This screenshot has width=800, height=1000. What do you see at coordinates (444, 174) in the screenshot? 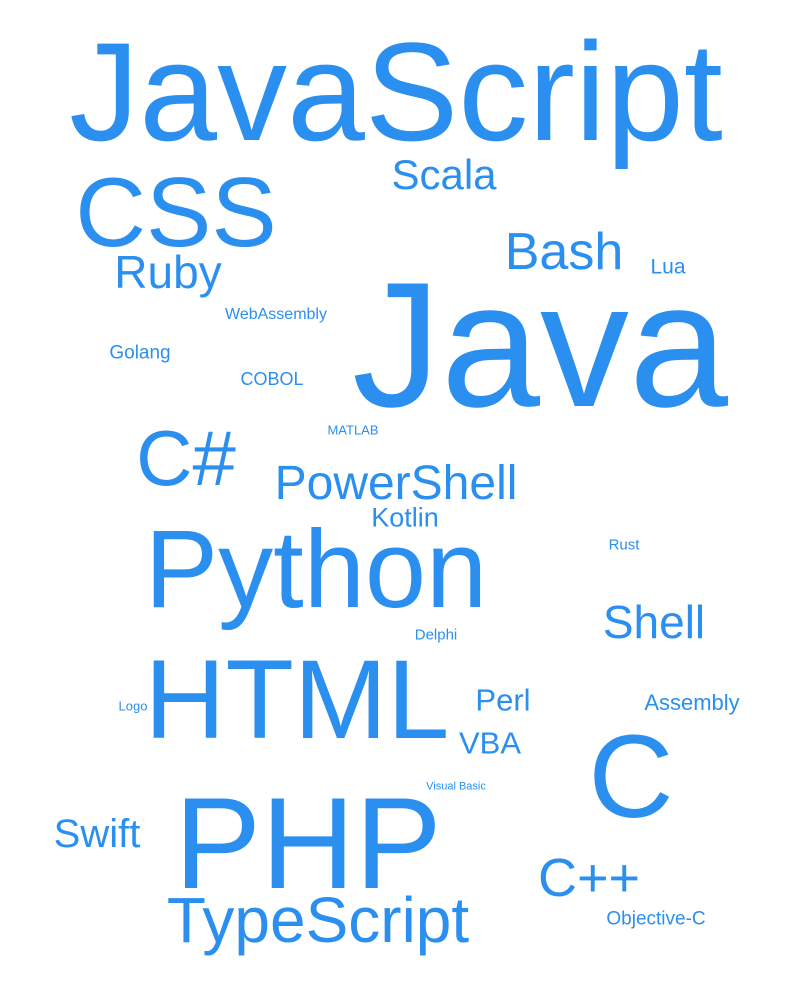
I see `word-scala: Scala` at bounding box center [444, 174].